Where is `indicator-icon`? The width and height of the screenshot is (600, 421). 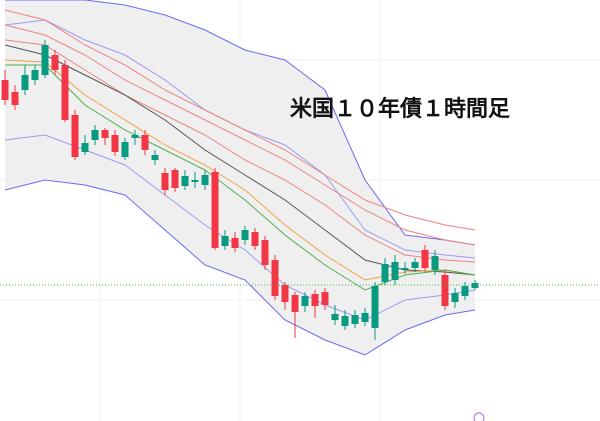
indicator-icon is located at coordinates (479, 416).